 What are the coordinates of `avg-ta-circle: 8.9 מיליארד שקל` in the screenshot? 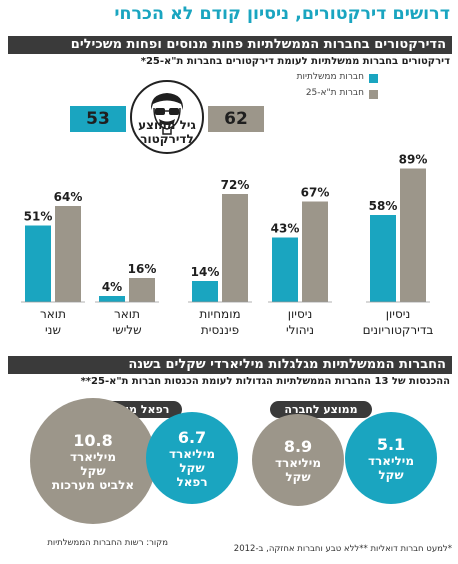 It's located at (298, 460).